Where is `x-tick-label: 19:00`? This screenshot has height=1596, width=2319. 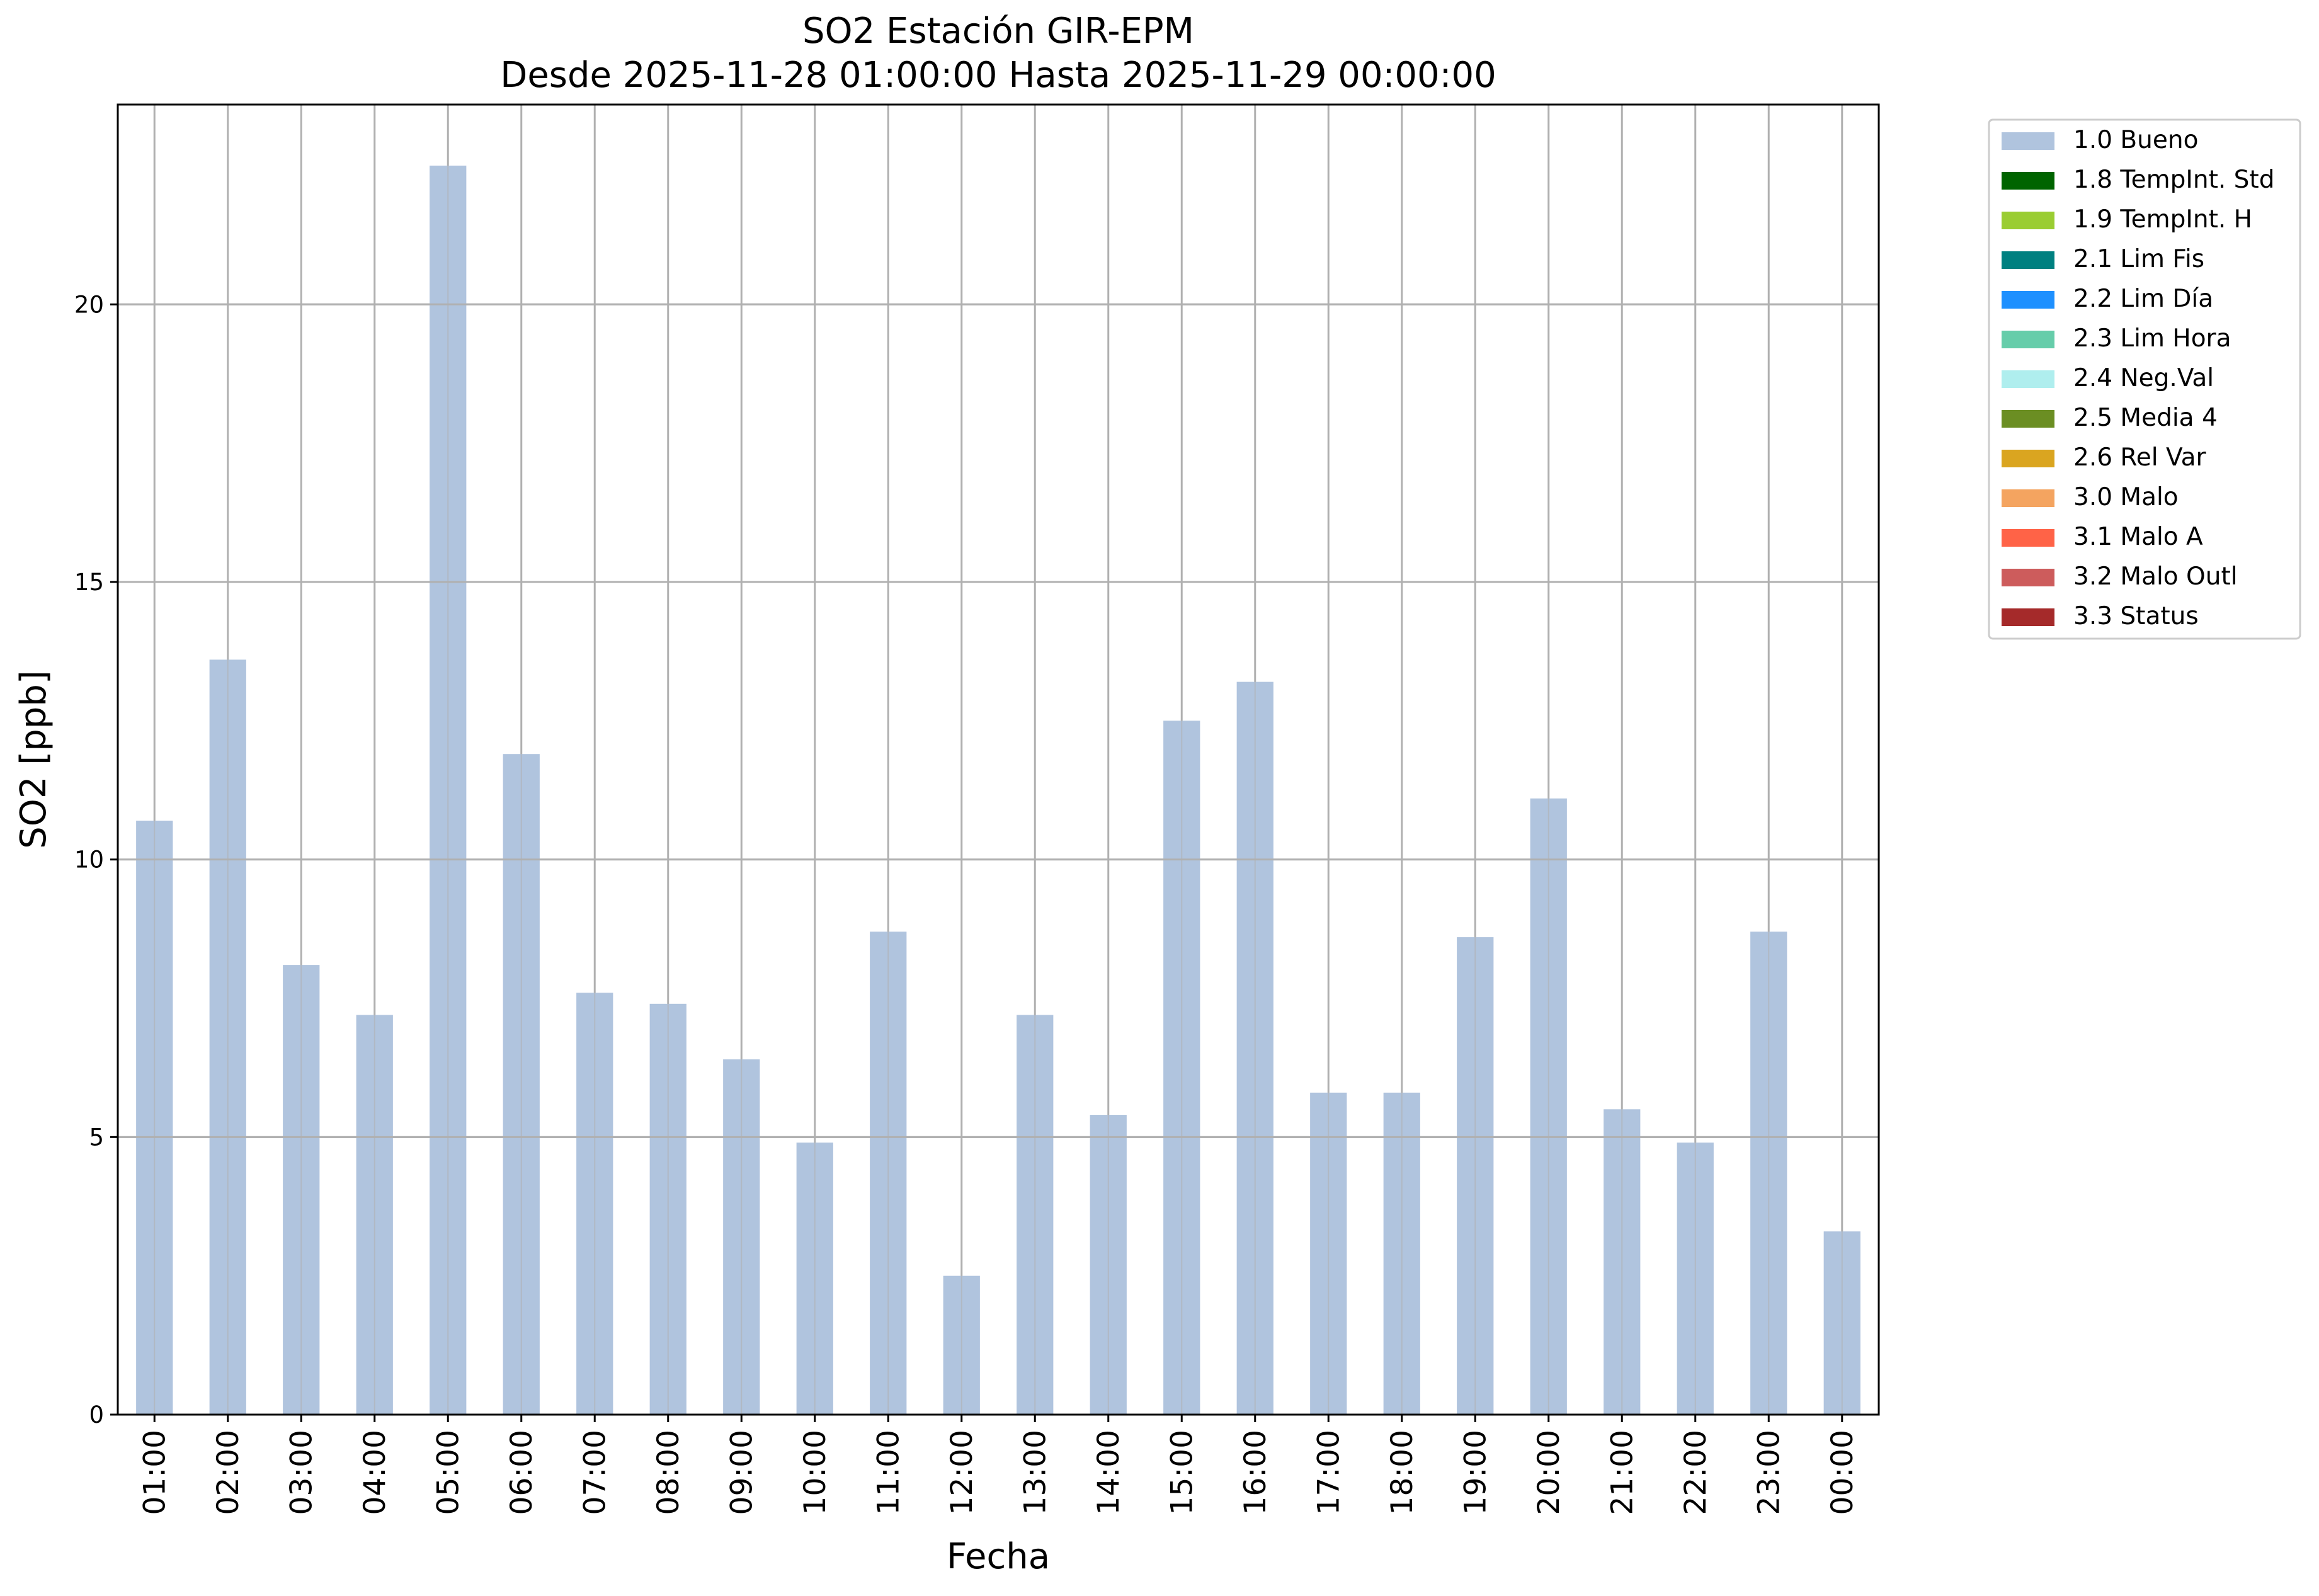 x-tick-label: 19:00 is located at coordinates (1475, 1472).